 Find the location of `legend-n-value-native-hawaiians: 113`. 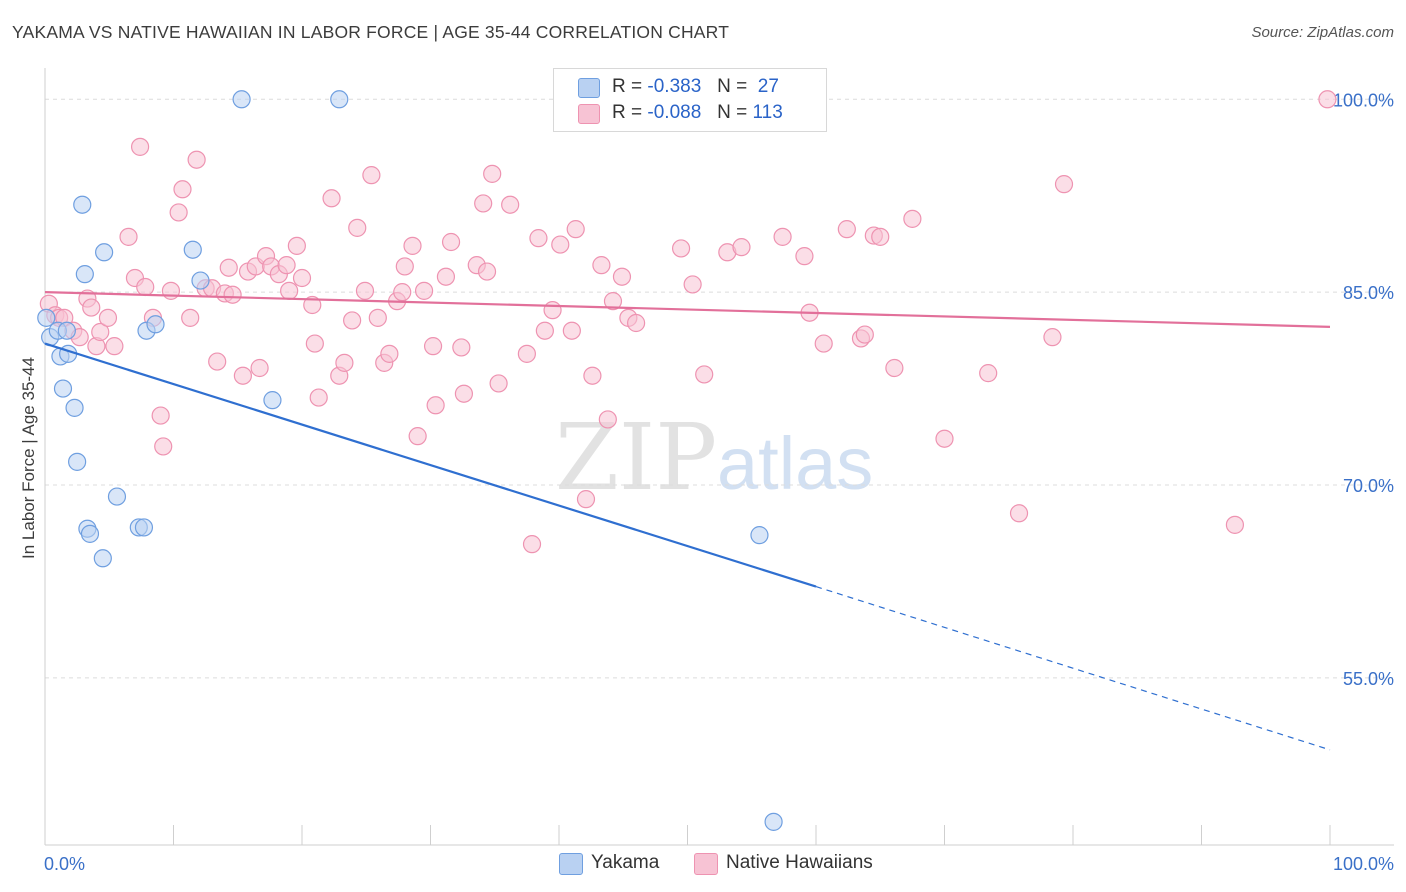

legend-n-value-native-hawaiians: 113 is located at coordinates (767, 112).